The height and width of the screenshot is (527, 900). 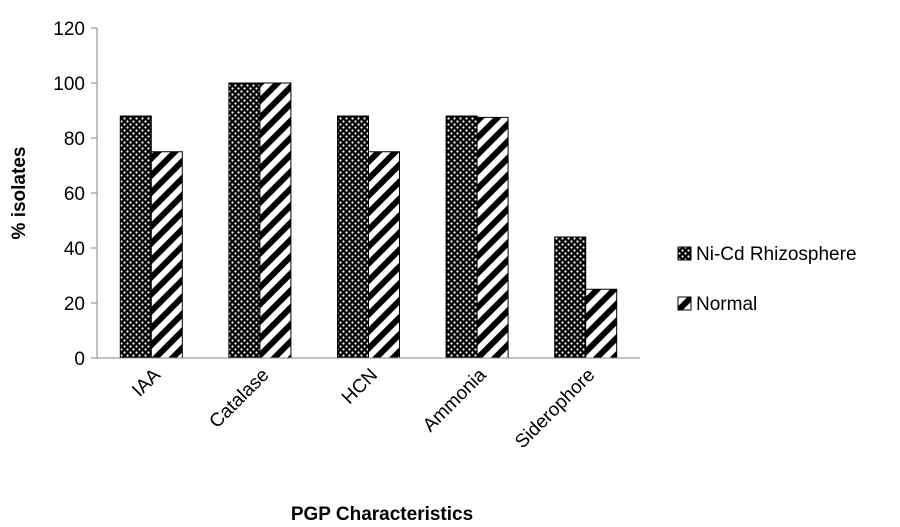 I want to click on bar-normal-iaa, so click(x=166, y=255).